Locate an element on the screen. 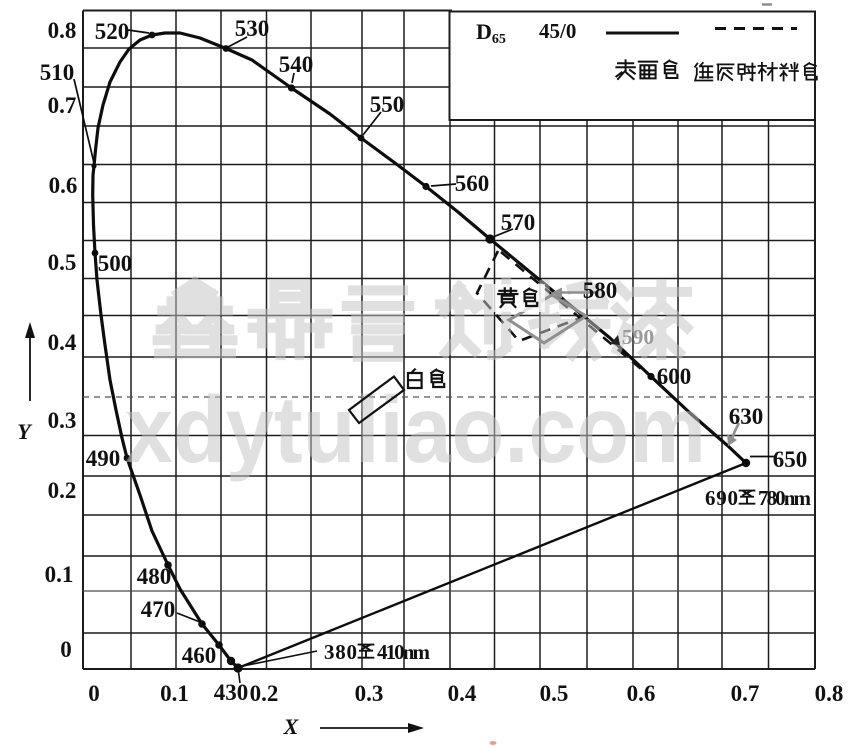  svg-text: 410nm is located at coordinates (404, 652).